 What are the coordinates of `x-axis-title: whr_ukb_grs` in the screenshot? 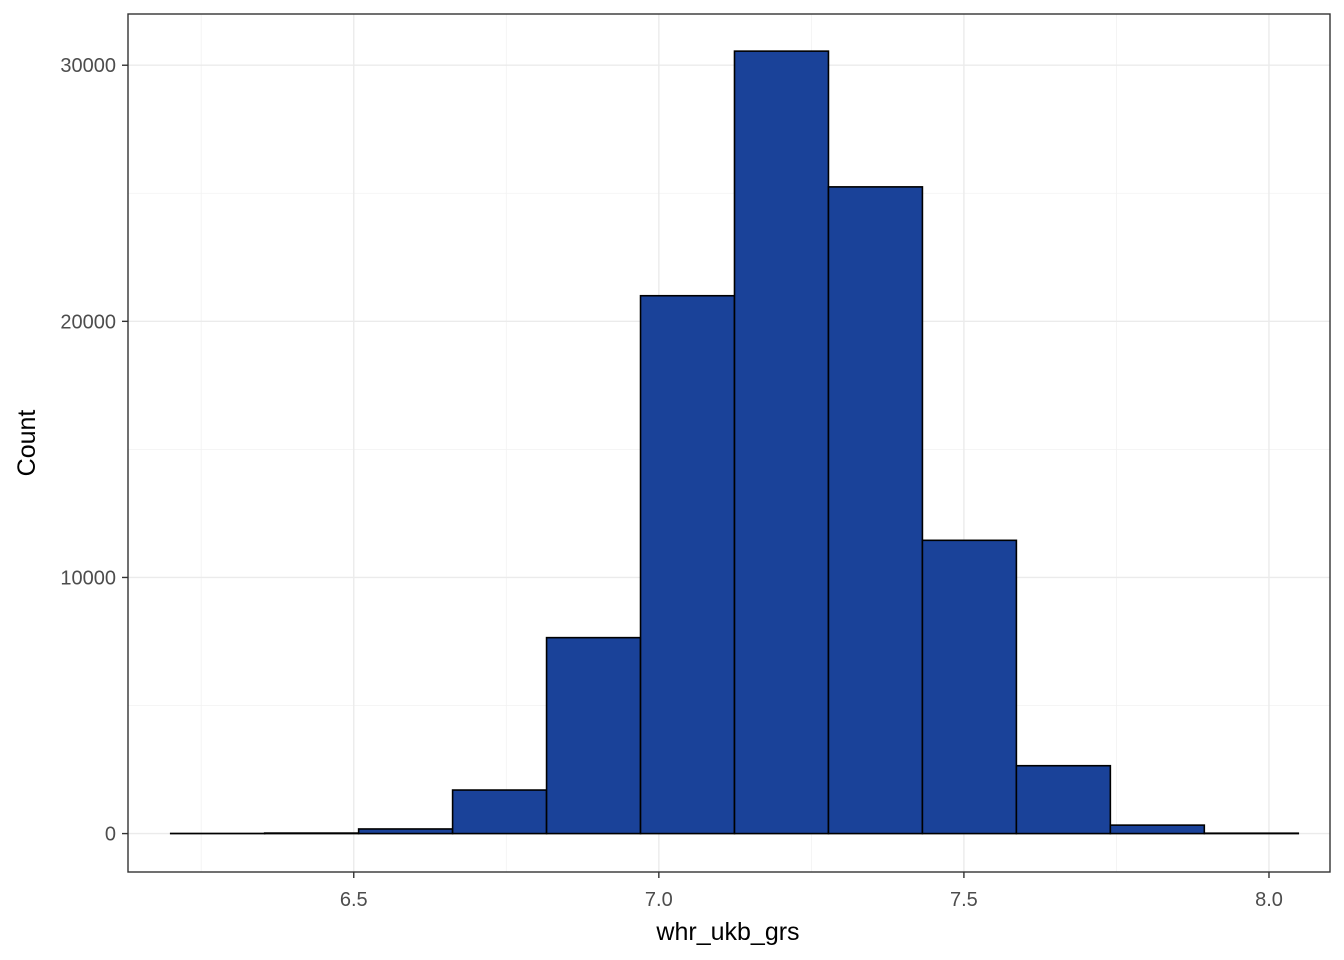 It's located at (727, 932).